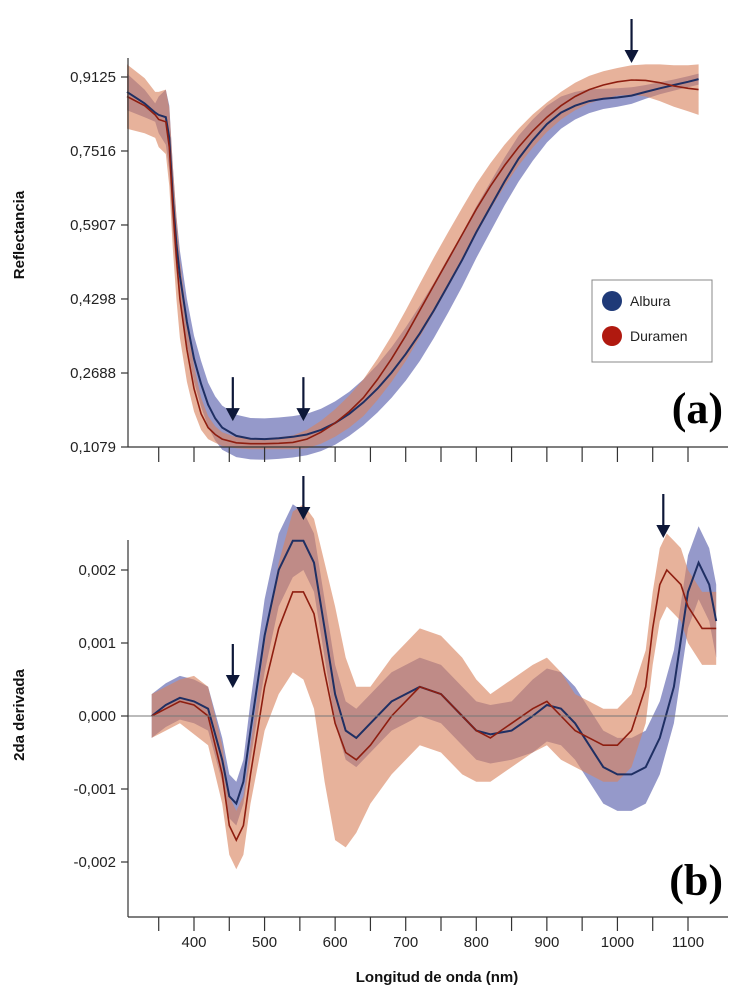 Image resolution: width=729 pixels, height=997 pixels. I want to click on x-tick-label: 800, so click(476, 942).